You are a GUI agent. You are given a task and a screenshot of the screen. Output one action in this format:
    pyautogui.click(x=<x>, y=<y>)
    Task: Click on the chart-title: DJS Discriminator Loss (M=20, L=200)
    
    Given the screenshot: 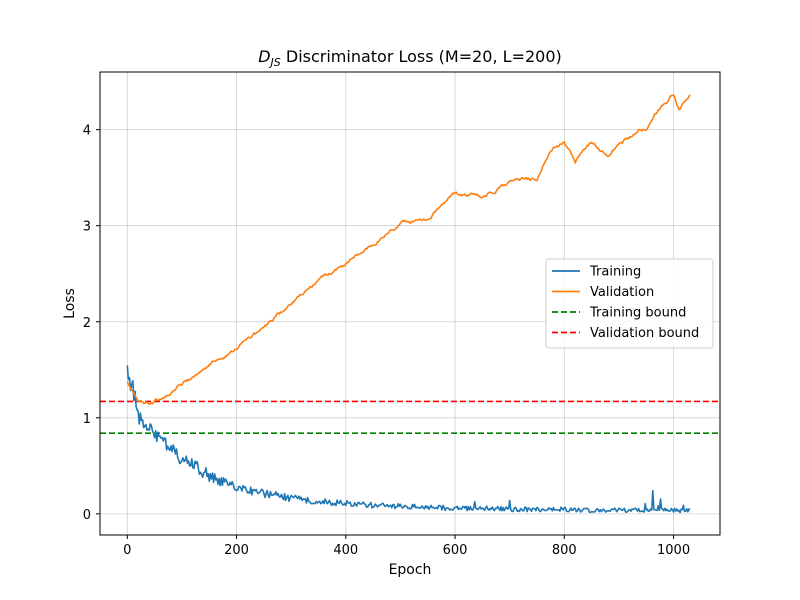 What is the action you would take?
    pyautogui.click(x=410, y=58)
    